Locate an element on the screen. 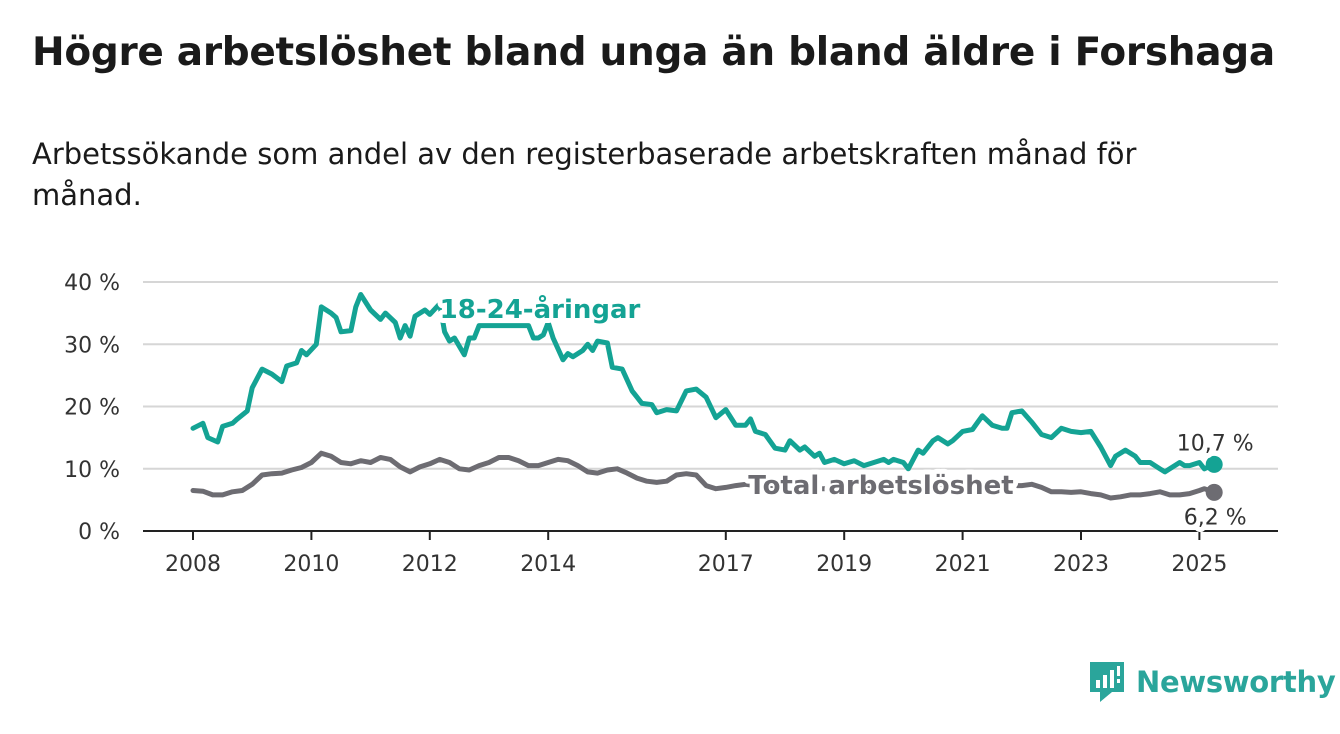 The height and width of the screenshot is (734, 1340). x-tick-label: 2008 is located at coordinates (193, 564).